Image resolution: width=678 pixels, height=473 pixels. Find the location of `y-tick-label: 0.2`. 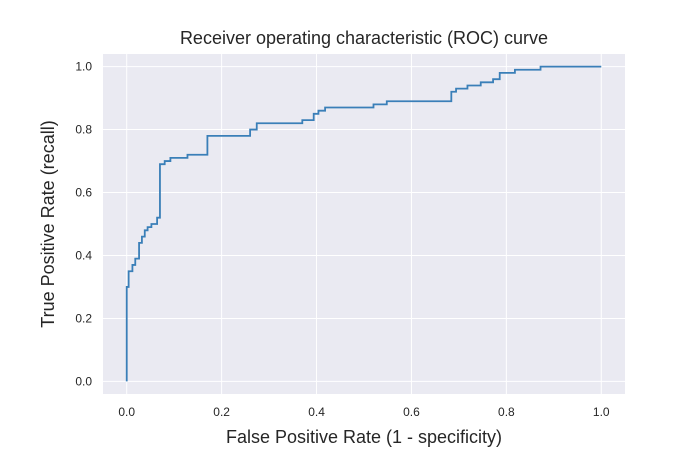

y-tick-label: 0.2 is located at coordinates (83, 318).